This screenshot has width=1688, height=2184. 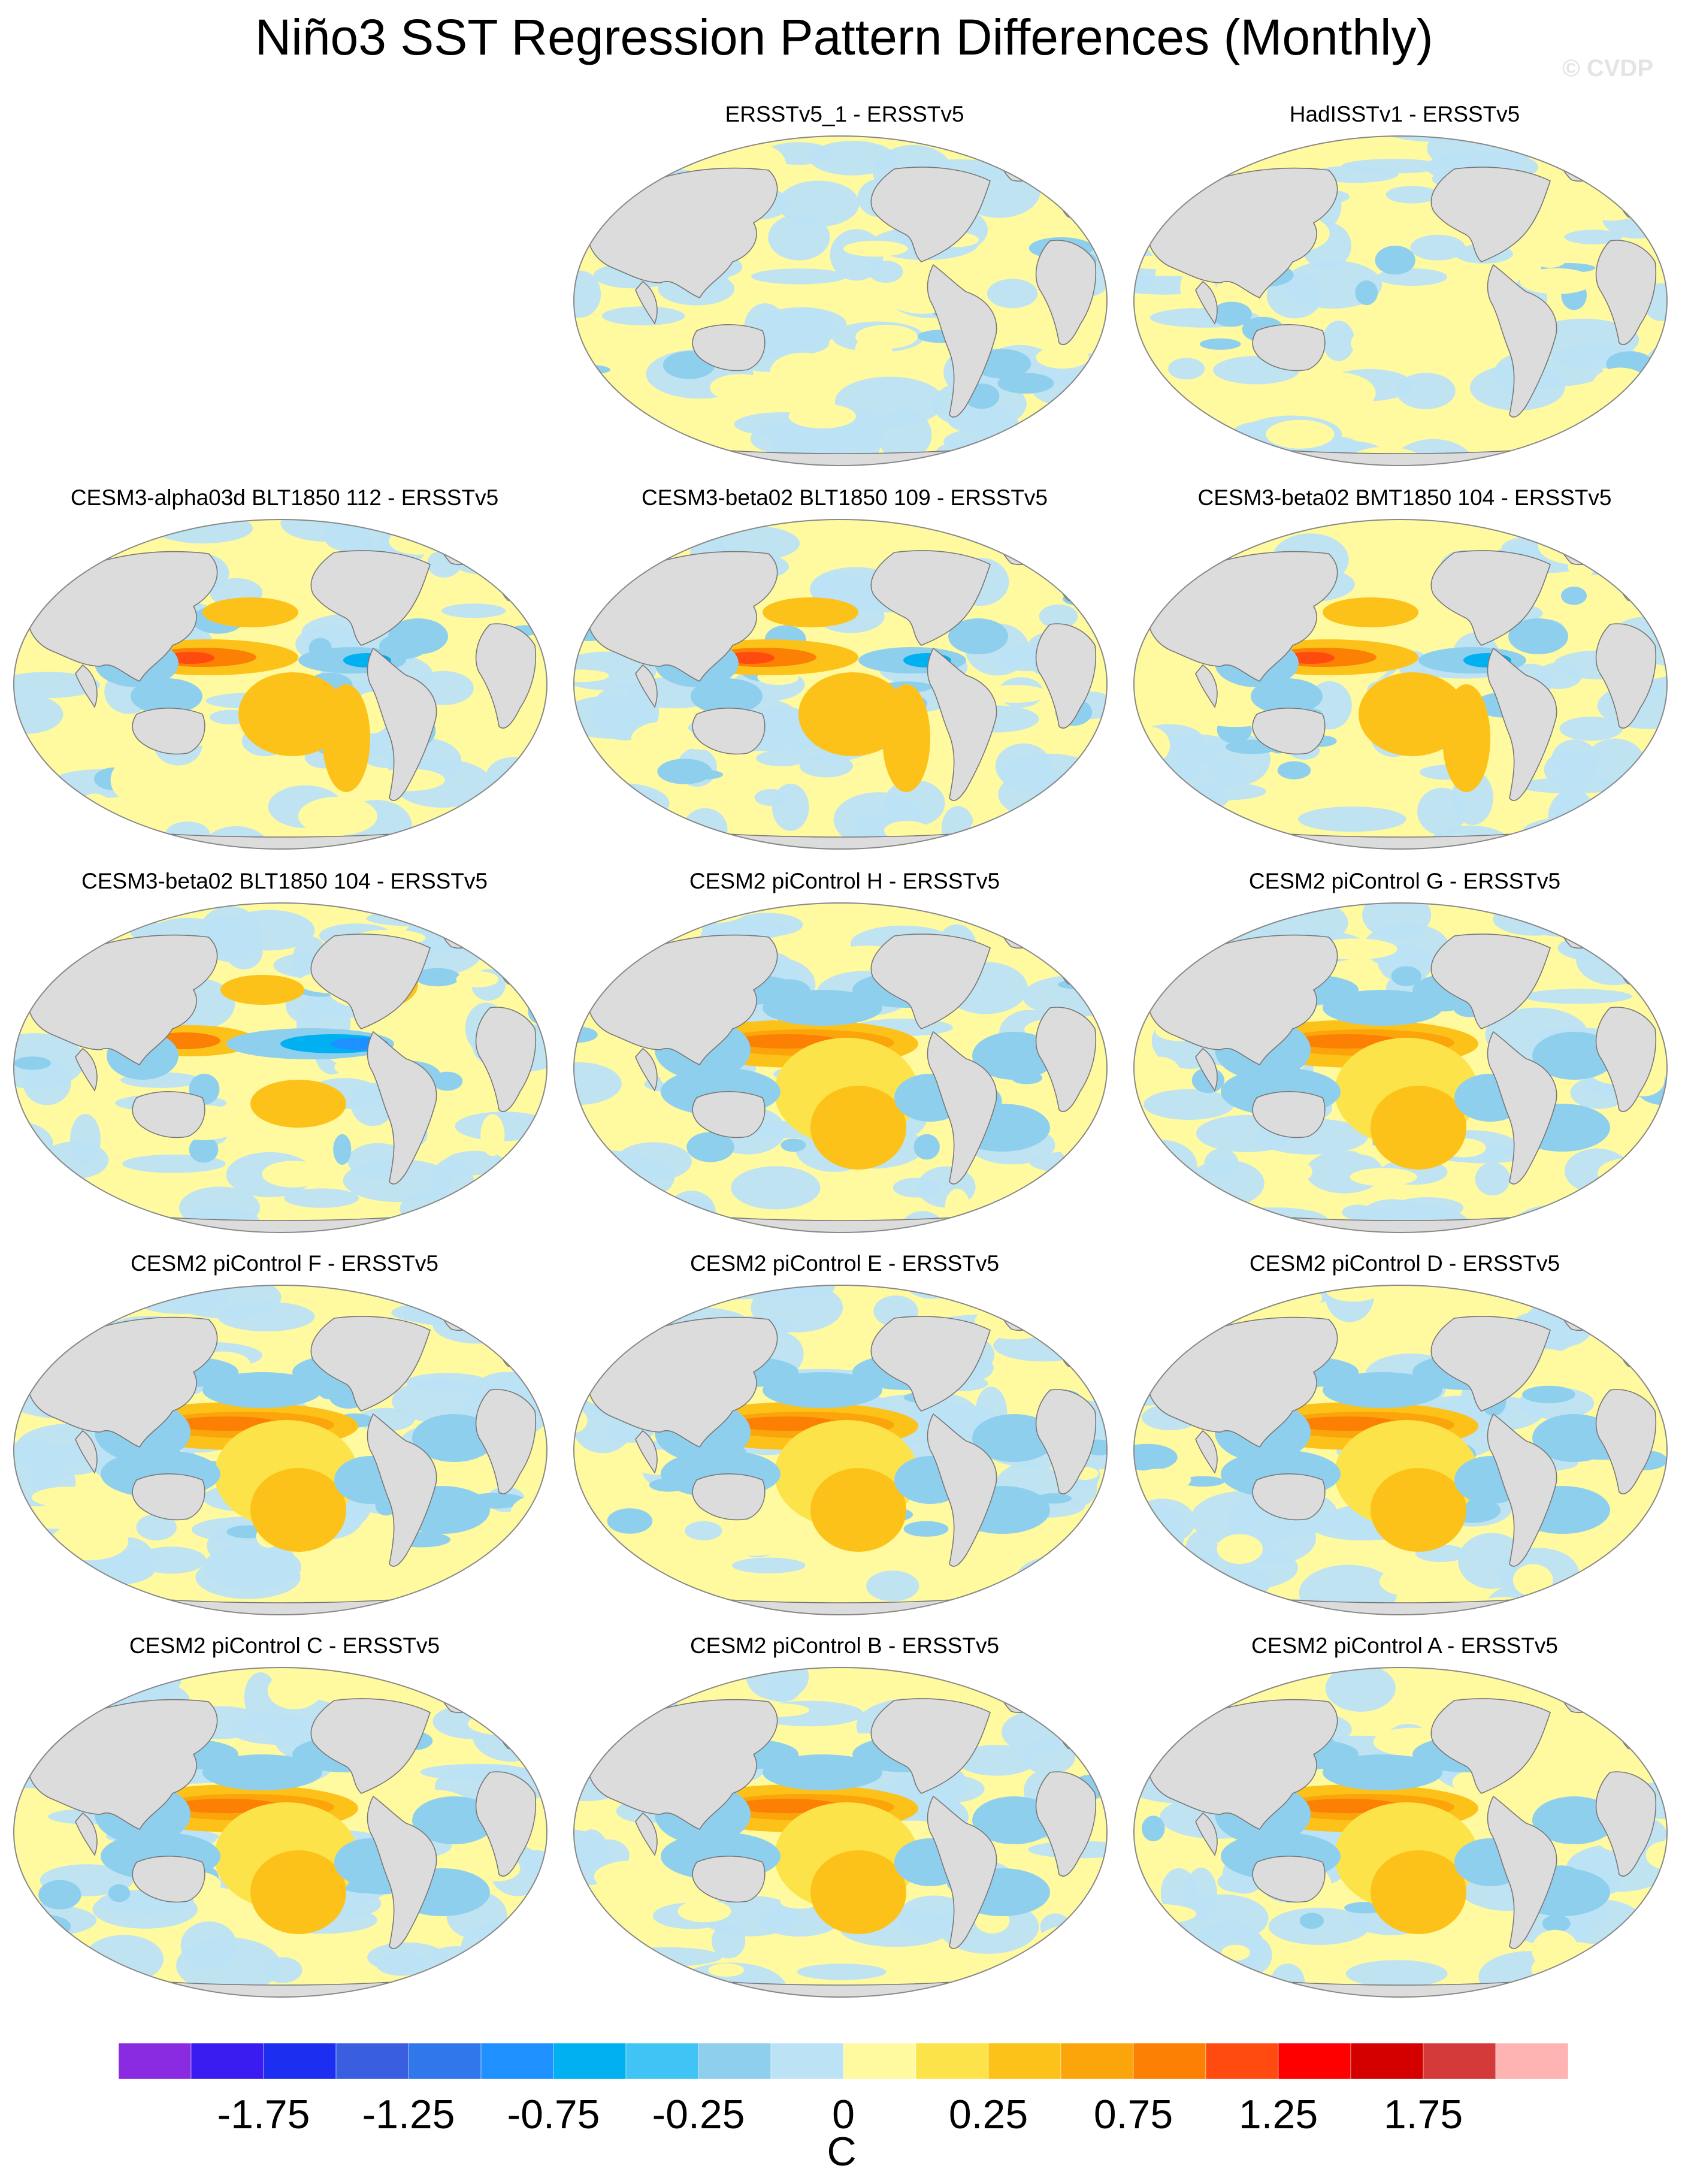 I want to click on map-panel: ERSSTv5_1 - ERSSTv5, so click(x=844, y=287).